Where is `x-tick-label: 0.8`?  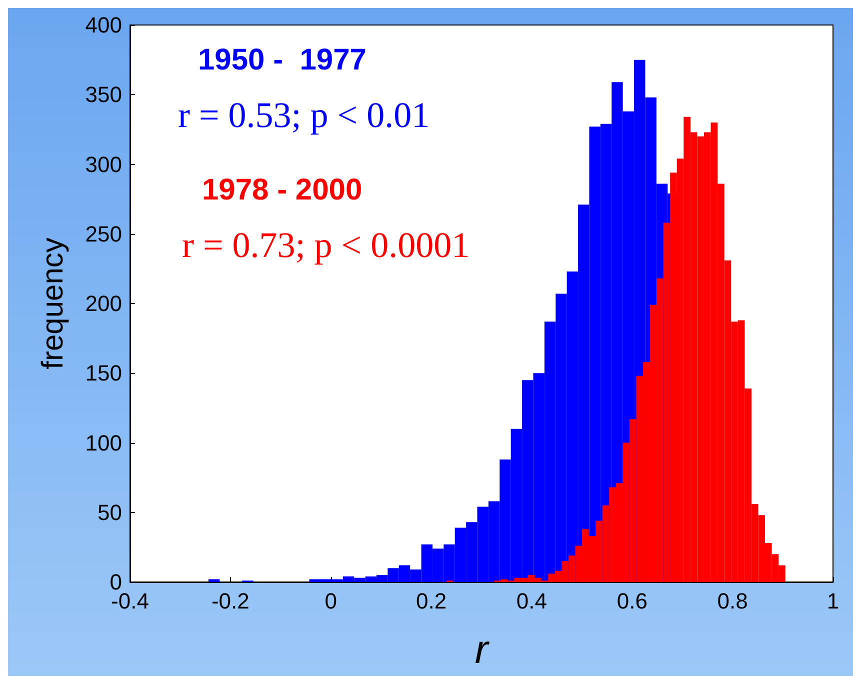
x-tick-label: 0.8 is located at coordinates (732, 601).